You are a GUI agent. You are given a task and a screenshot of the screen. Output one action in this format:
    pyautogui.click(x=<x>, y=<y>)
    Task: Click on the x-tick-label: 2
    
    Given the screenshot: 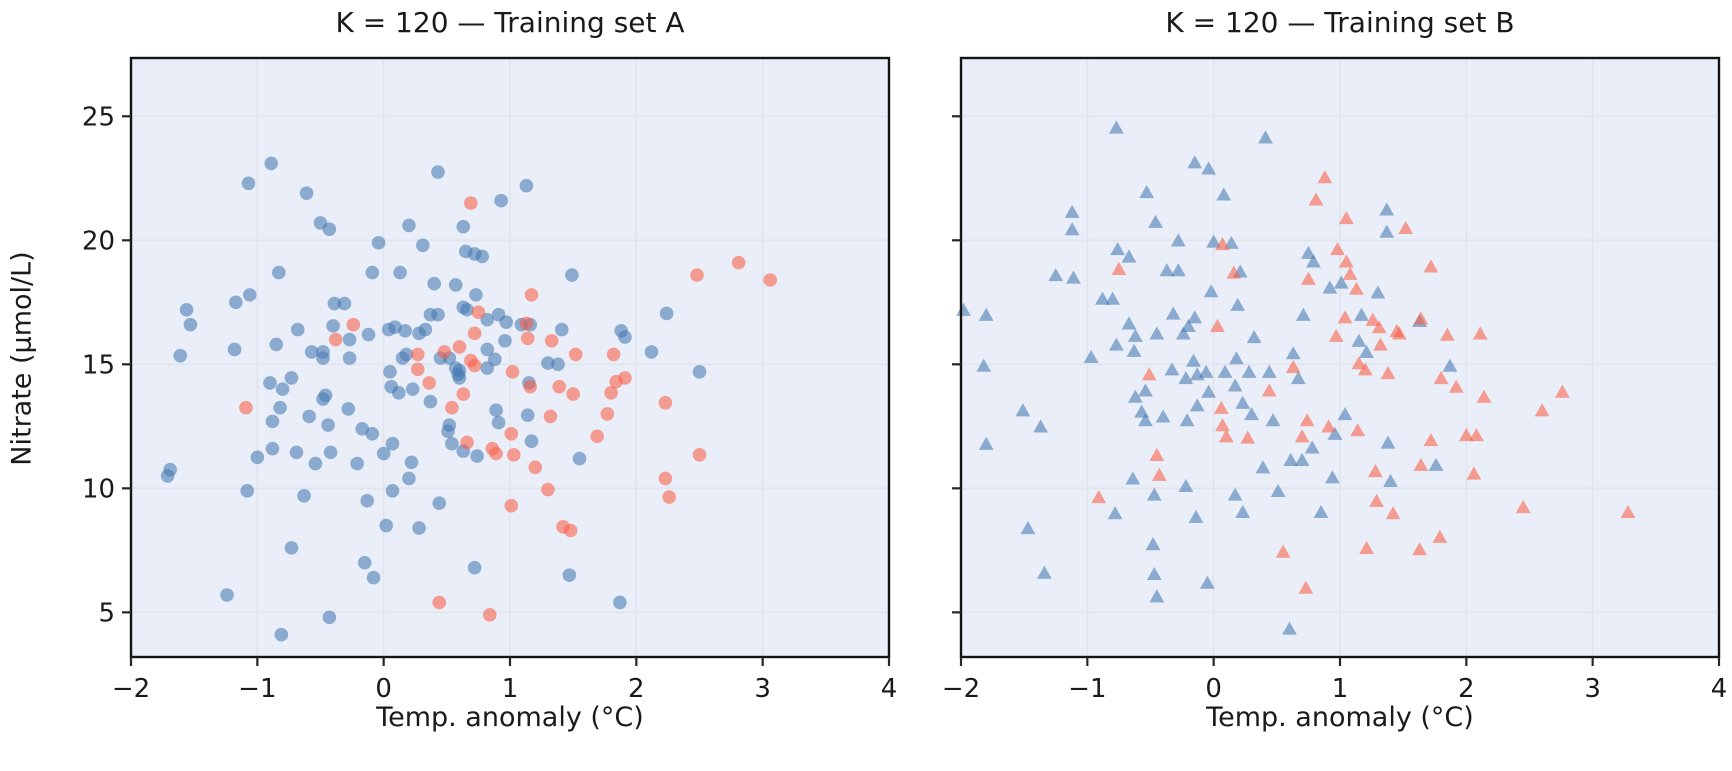 What is the action you would take?
    pyautogui.click(x=636, y=689)
    